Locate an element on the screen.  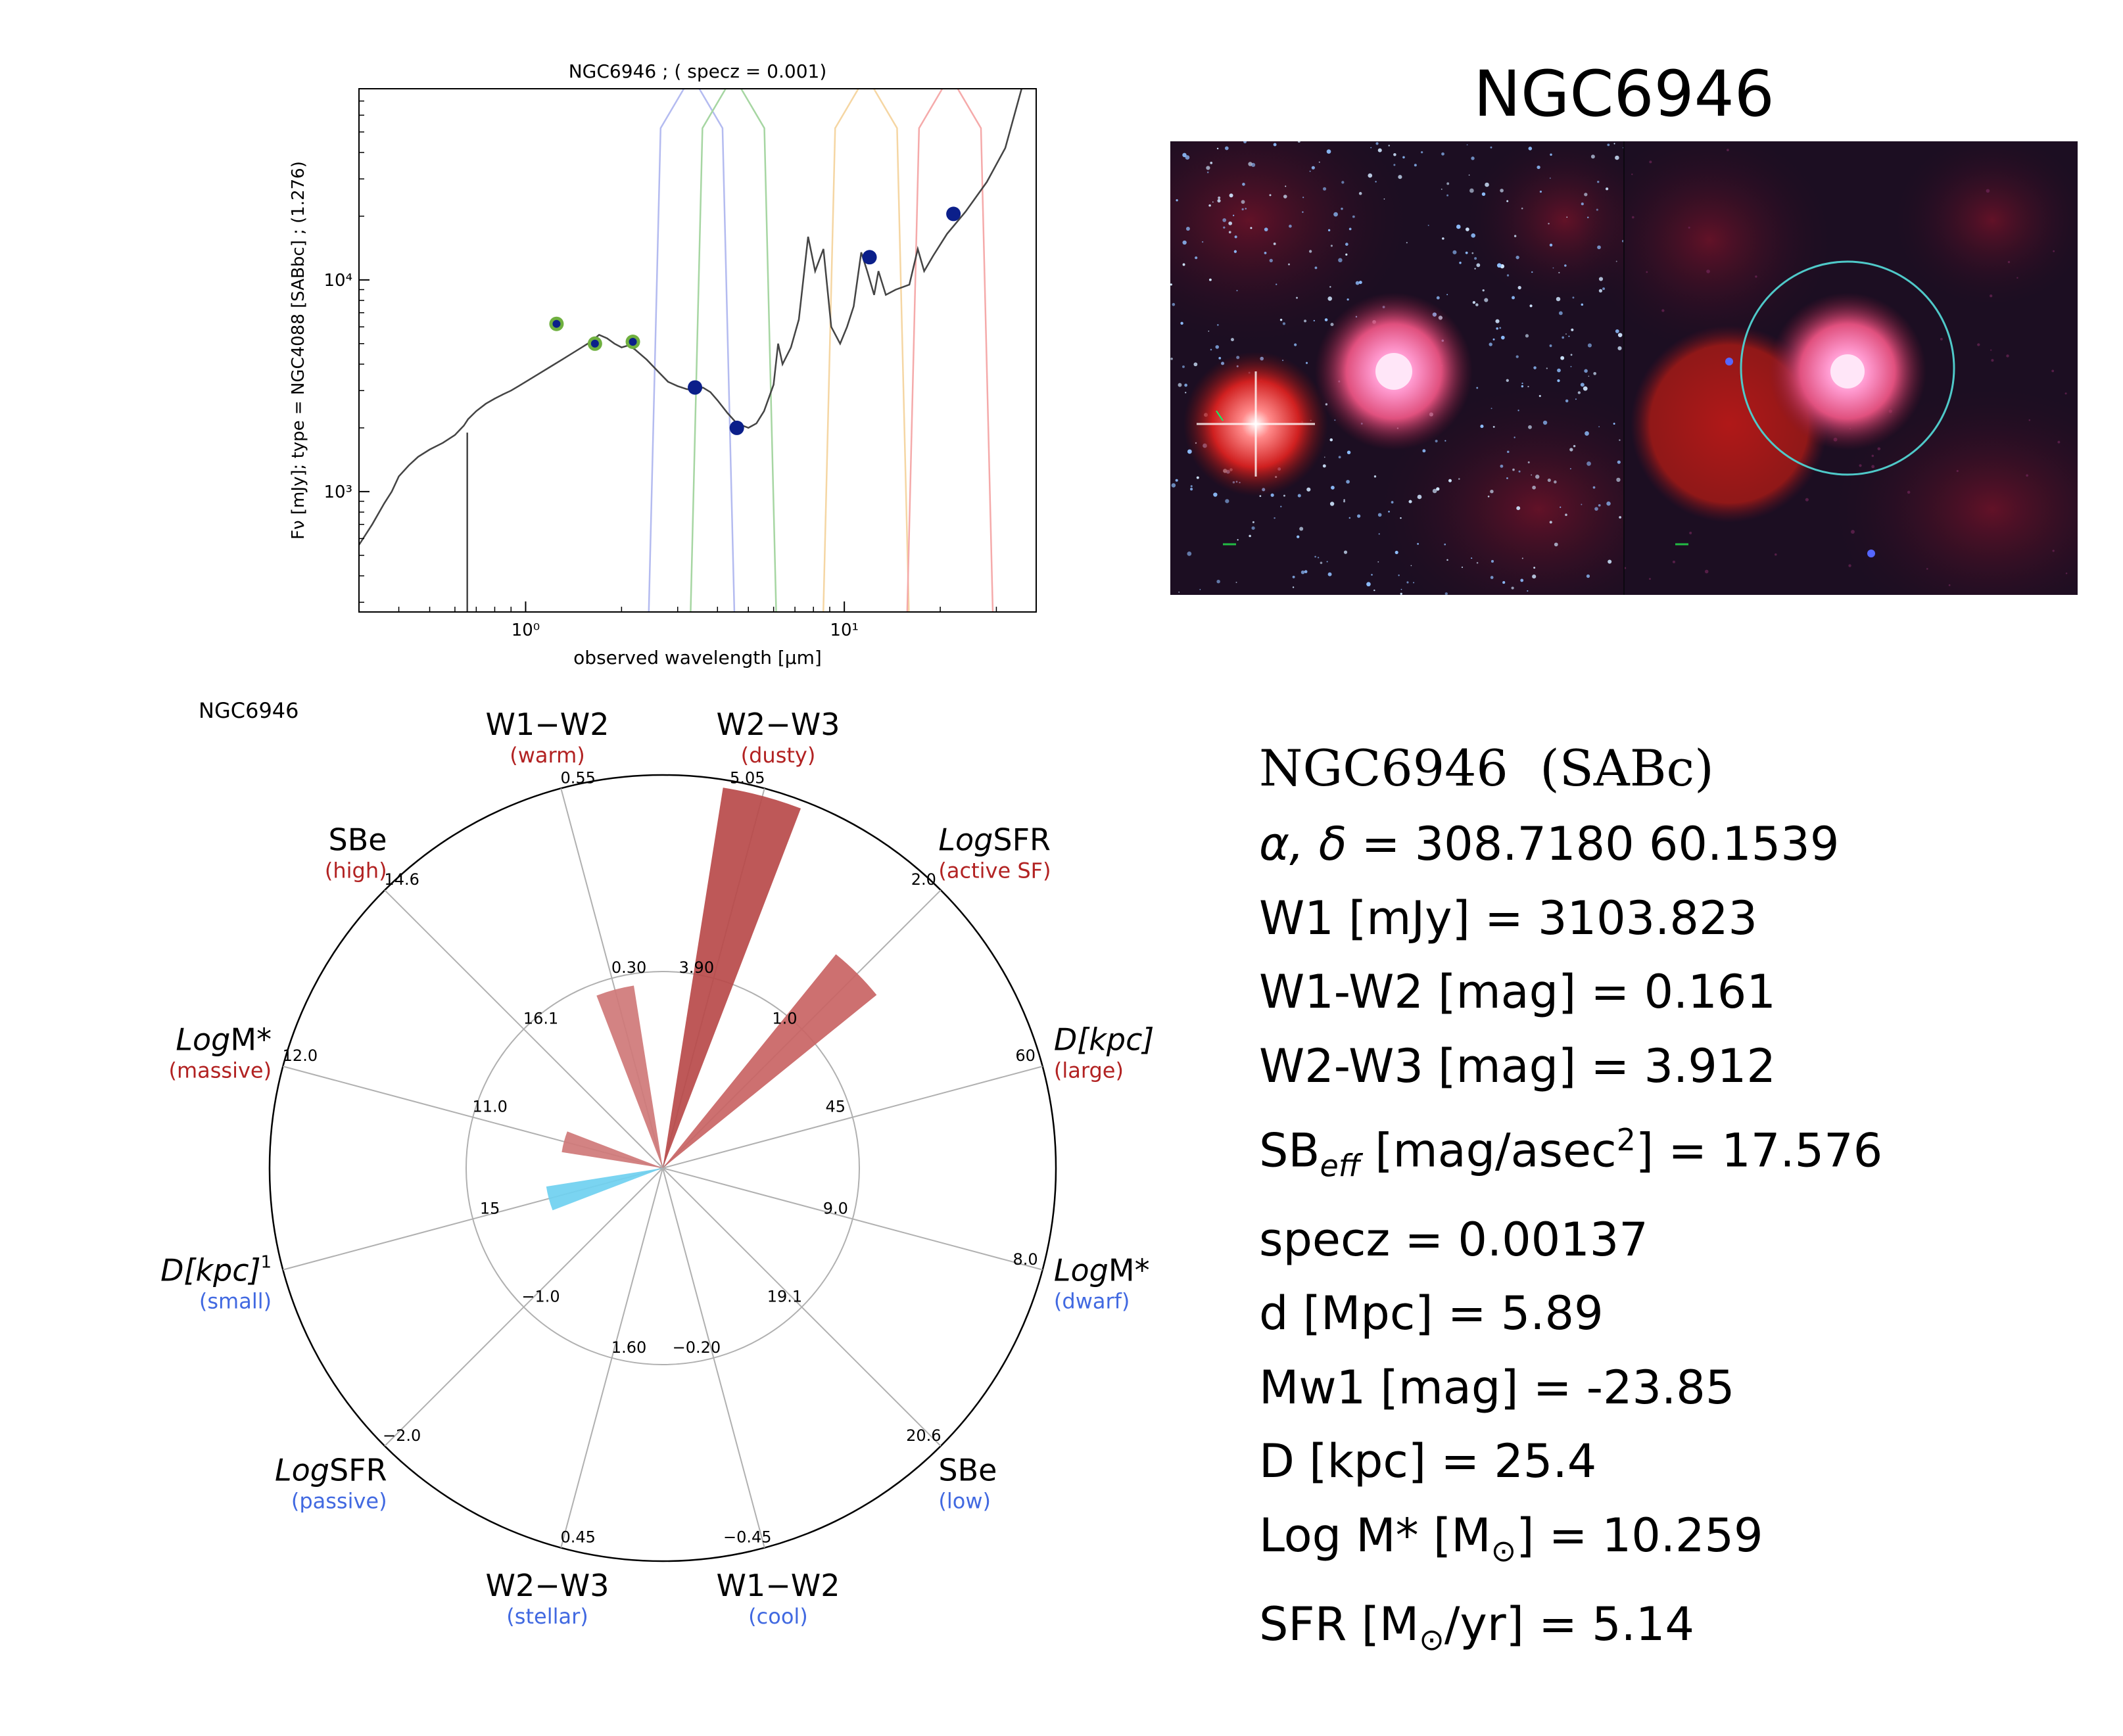
sfr-sun: ⊙ is located at coordinates (1431, 1640).